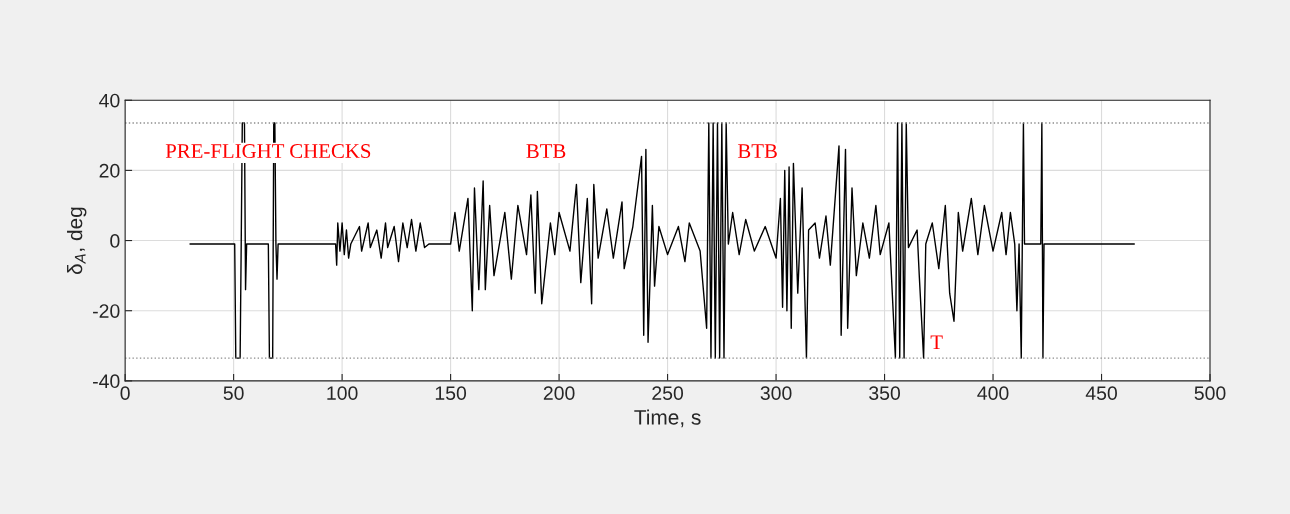 The width and height of the screenshot is (1290, 514). Describe the element at coordinates (342, 393) in the screenshot. I see `x-tick-label: 100` at that location.